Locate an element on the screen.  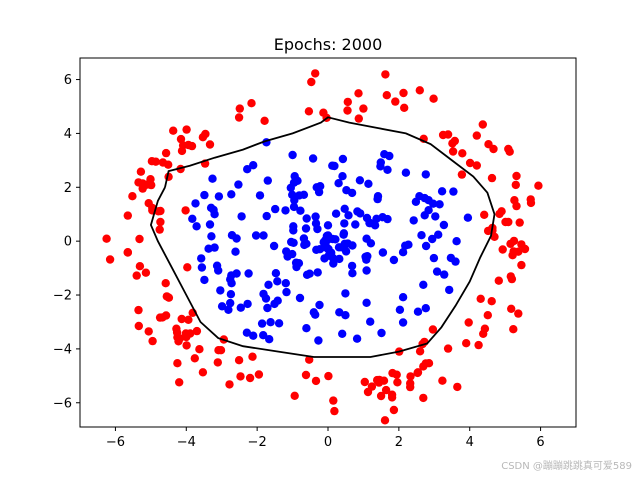
y-tick-label--6: −6 is located at coordinates (62, 403).